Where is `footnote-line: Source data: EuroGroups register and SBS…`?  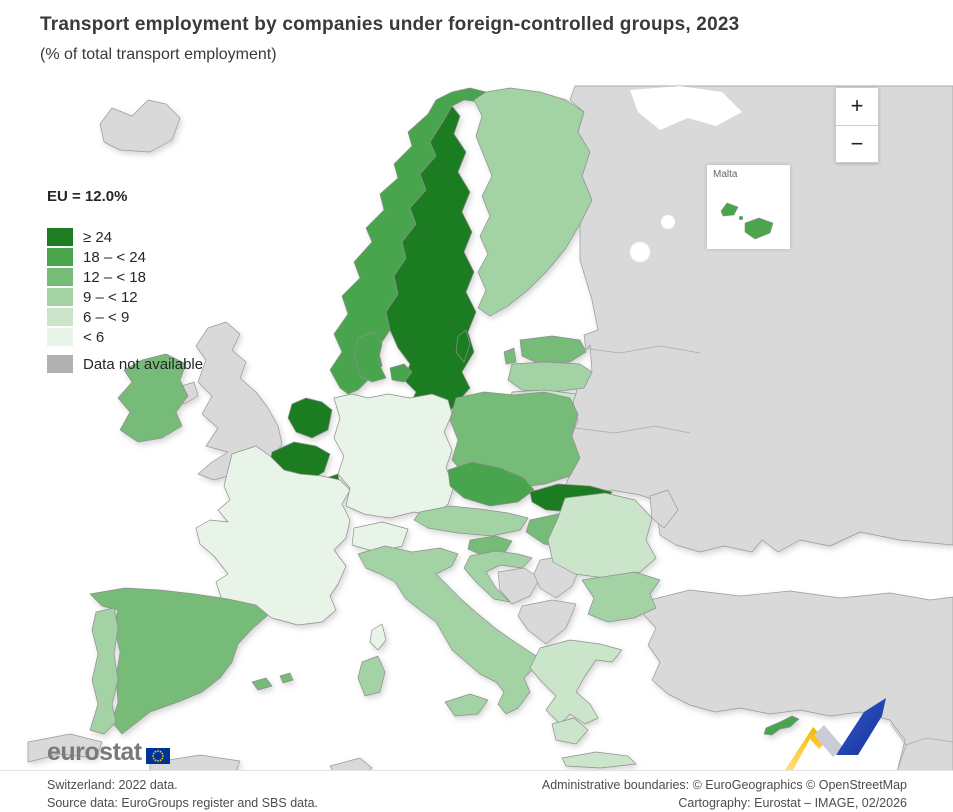
footnote-line: Source data: EuroGroups register and SBS… is located at coordinates (182, 803).